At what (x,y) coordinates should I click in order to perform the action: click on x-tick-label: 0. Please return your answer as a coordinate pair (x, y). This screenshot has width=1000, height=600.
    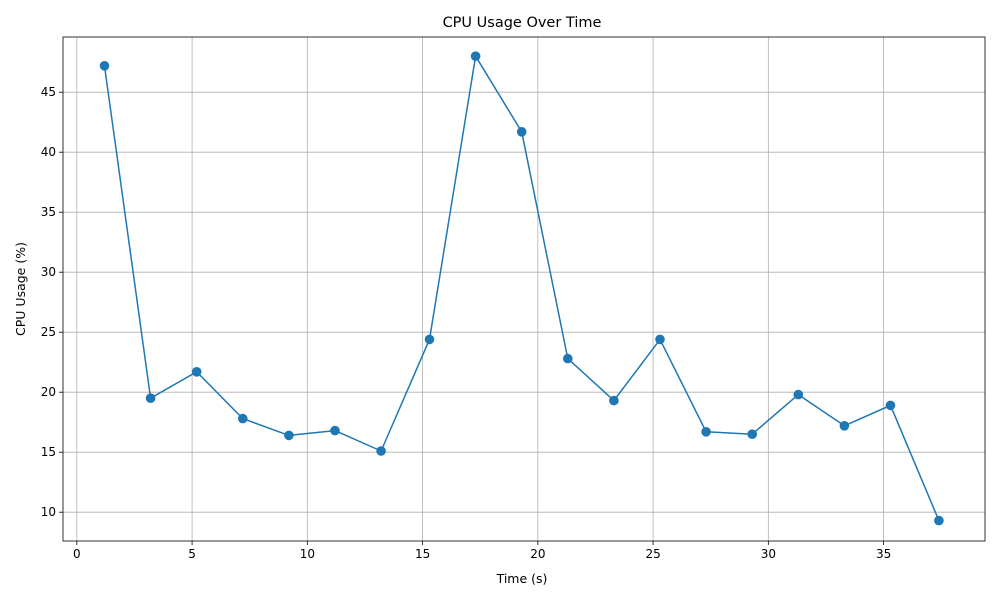
    Looking at the image, I should click on (77, 554).